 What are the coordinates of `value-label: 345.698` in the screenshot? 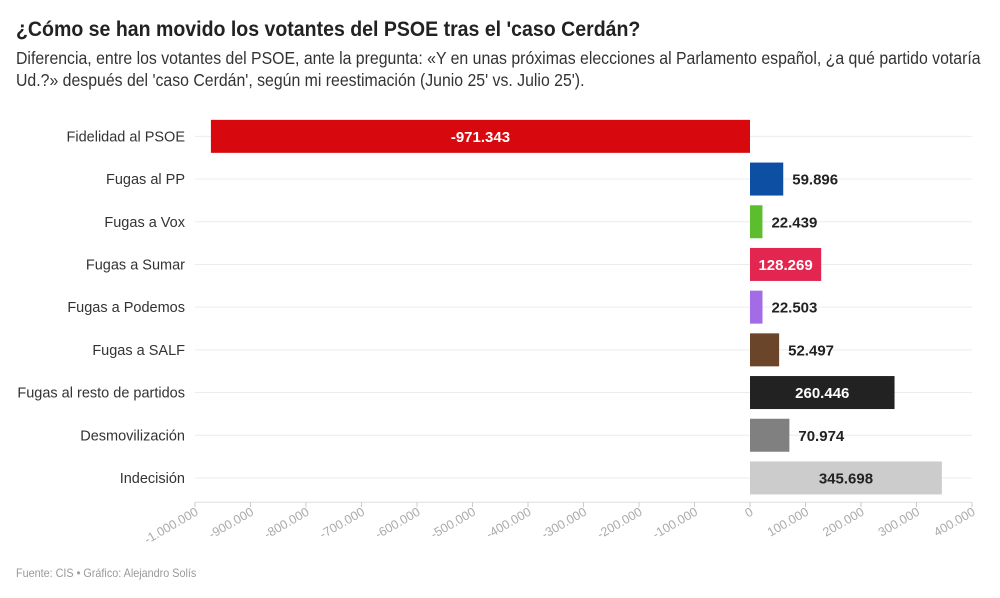 It's located at (846, 478).